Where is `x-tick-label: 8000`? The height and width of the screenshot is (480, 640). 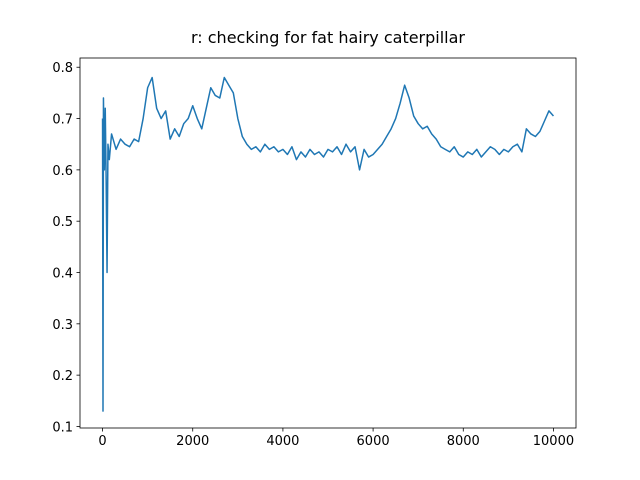
x-tick-label: 8000 is located at coordinates (463, 441).